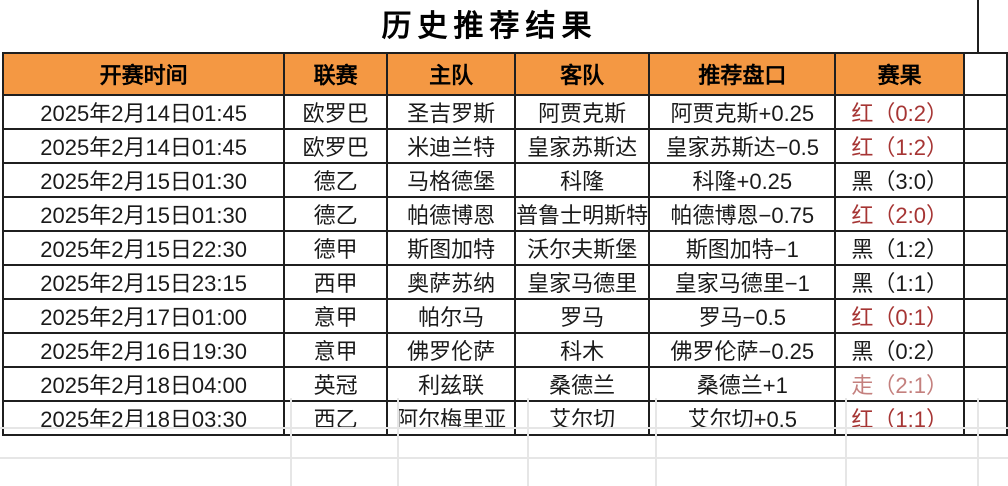 The height and width of the screenshot is (486, 1008). Describe the element at coordinates (899, 112) in the screenshot. I see `cell-result: 红（0:2）` at that location.